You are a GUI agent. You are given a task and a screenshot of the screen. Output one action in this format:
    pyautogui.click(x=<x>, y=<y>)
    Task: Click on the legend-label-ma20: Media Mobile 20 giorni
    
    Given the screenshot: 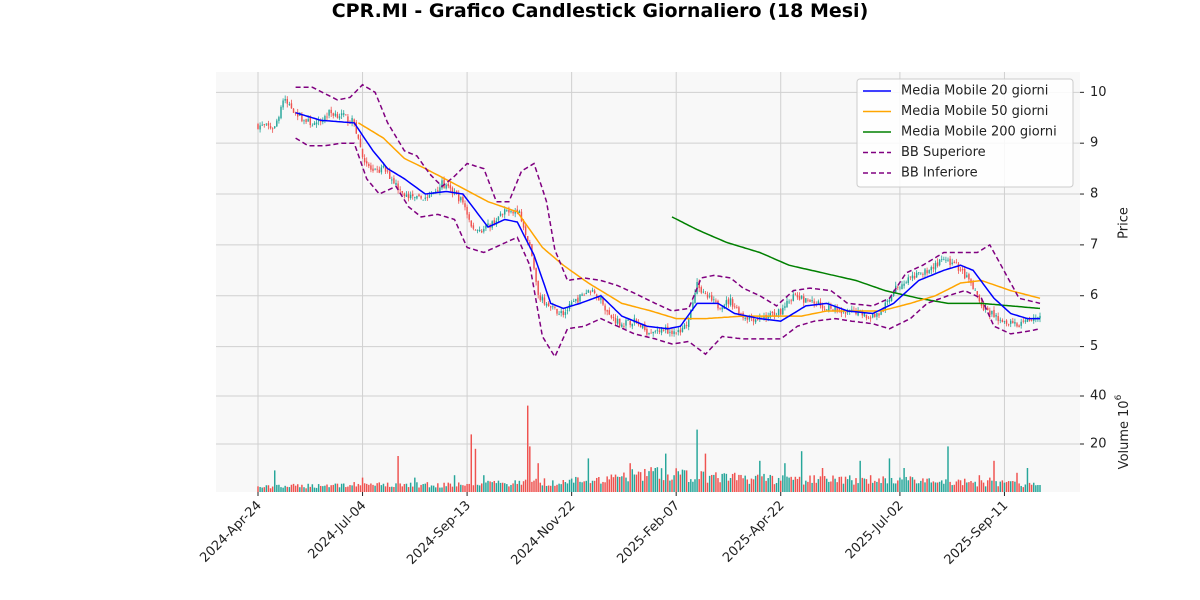 What is the action you would take?
    pyautogui.click(x=974, y=91)
    